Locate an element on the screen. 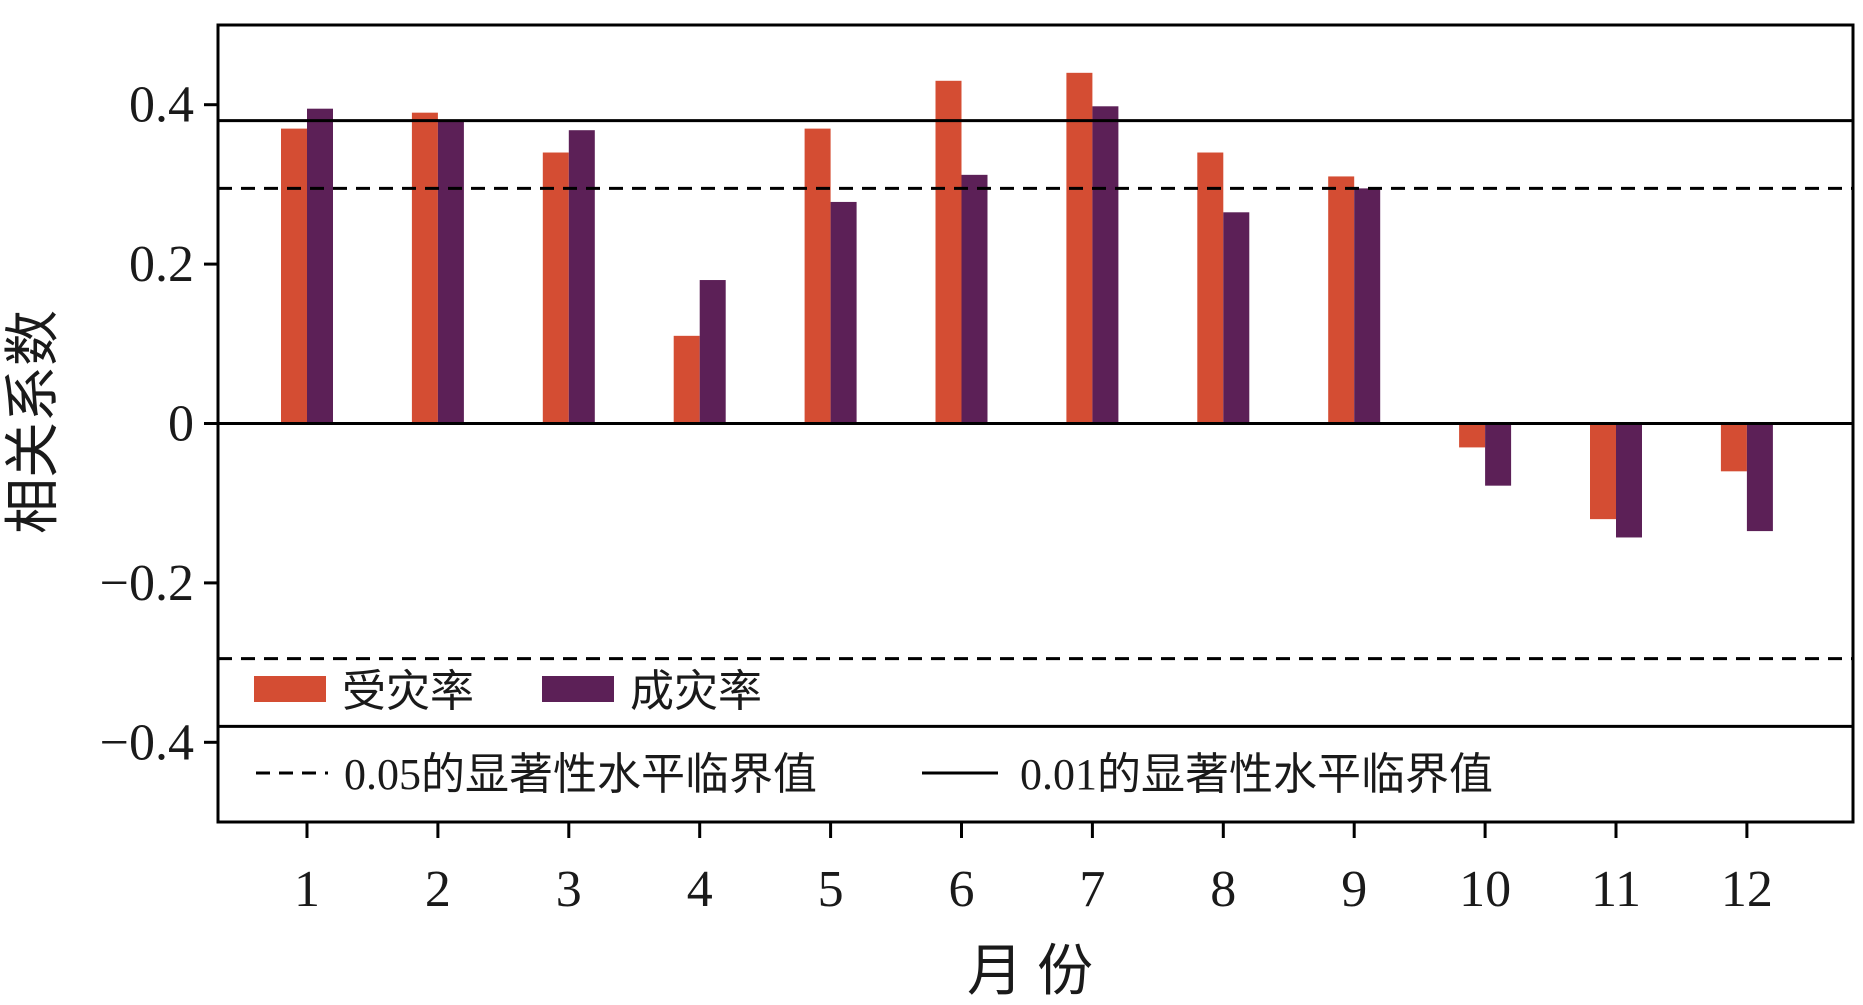 This screenshot has width=1863, height=1005. x-axis-ticks: 1 2 3 4 5 6 7 8 9 10 11 12 is located at coordinates (1033, 870).